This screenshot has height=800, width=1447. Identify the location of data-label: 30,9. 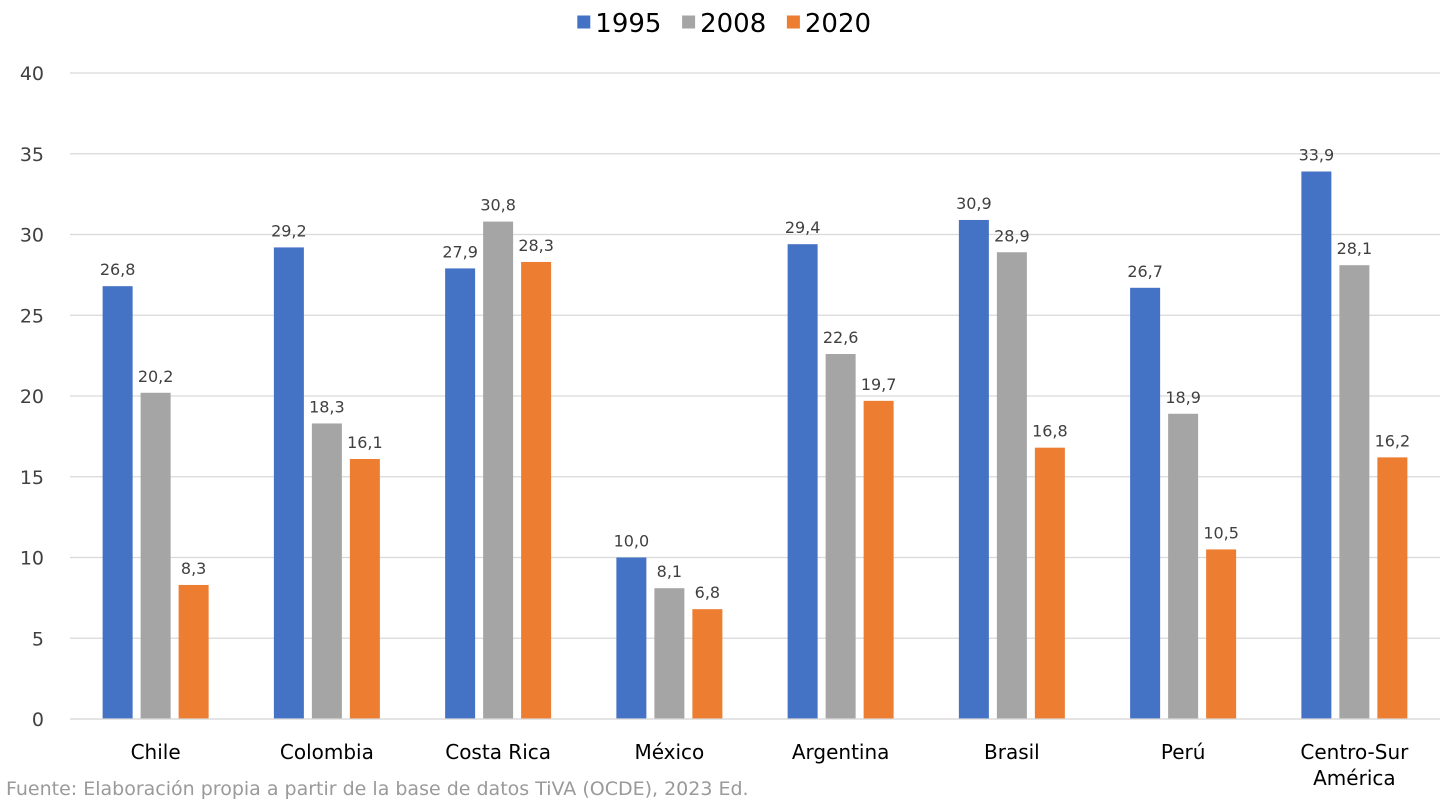
(974, 203).